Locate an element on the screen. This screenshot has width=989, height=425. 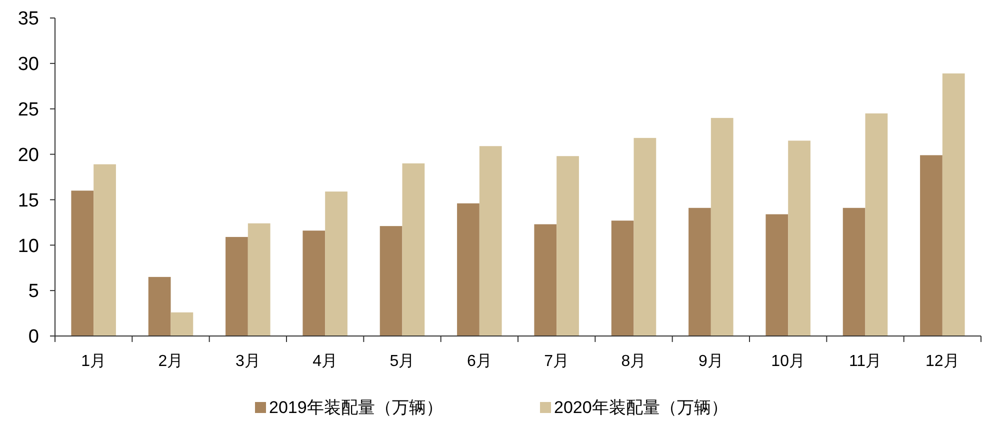
x-tick-label: 4月 is located at coordinates (325, 361).